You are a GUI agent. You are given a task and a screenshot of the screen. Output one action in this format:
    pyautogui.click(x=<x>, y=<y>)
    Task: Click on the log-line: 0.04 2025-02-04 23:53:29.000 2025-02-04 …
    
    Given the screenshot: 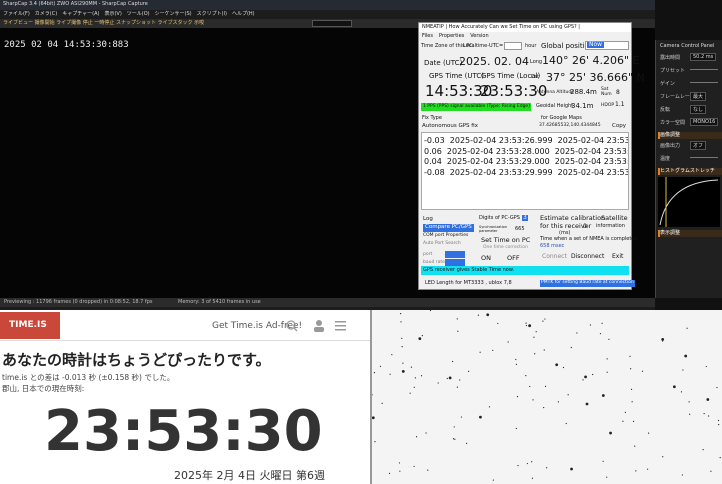 What is the action you would take?
    pyautogui.click(x=526, y=161)
    